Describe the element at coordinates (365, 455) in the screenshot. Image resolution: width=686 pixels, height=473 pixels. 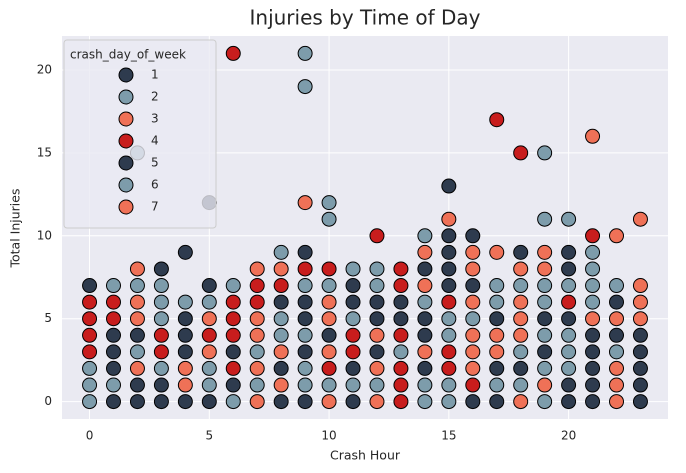
I see `x-axis-label: Crash Hour` at that location.